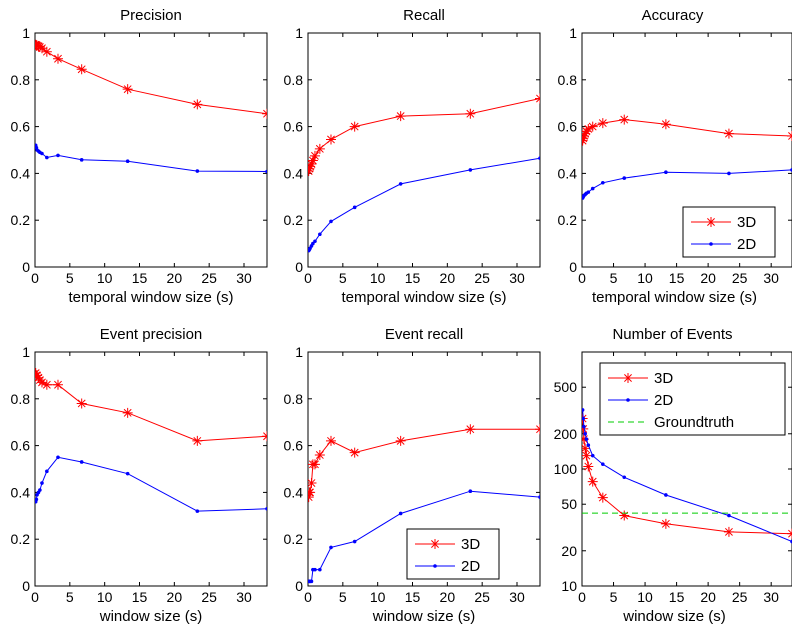 The height and width of the screenshot is (634, 792). Describe the element at coordinates (424, 15) in the screenshot. I see `plot-title: Recall` at that location.